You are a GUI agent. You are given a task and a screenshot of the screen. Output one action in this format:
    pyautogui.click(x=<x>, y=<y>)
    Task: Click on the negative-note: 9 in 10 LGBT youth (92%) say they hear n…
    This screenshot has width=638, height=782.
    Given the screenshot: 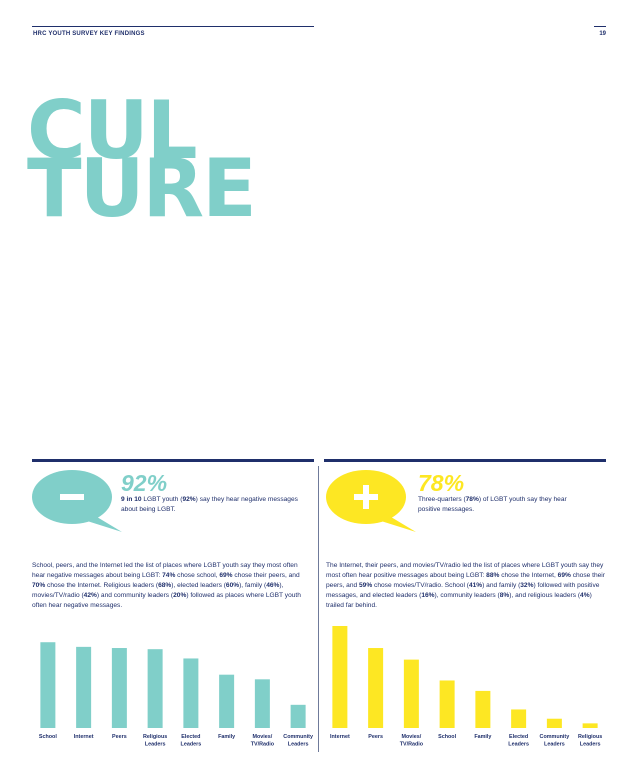 What is the action you would take?
    pyautogui.click(x=211, y=505)
    